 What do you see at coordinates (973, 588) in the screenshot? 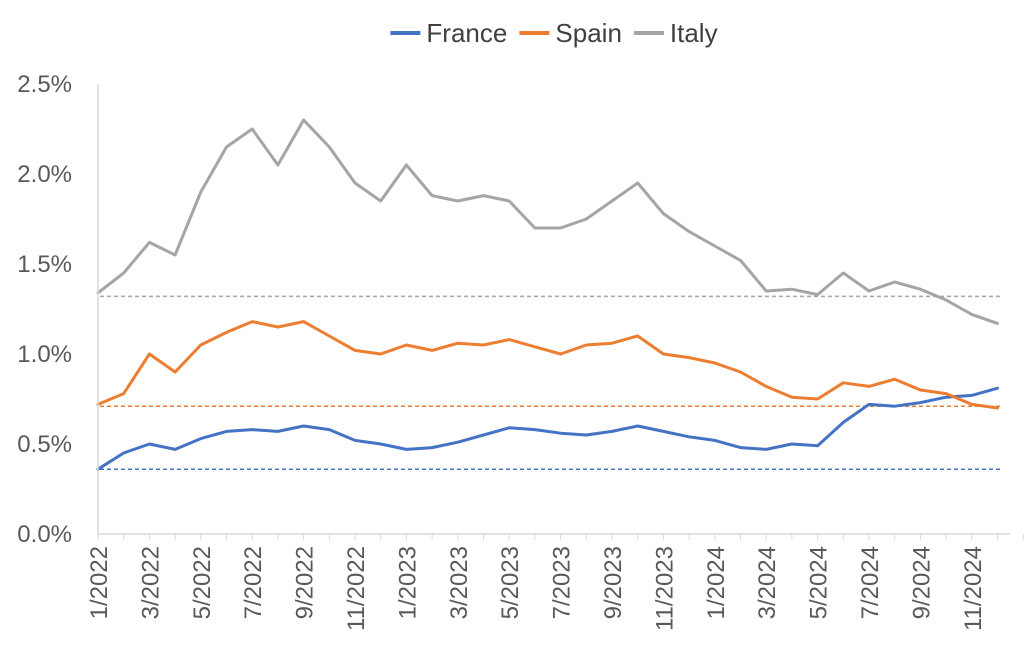
I see `x-tick-label: 11/2024` at bounding box center [973, 588].